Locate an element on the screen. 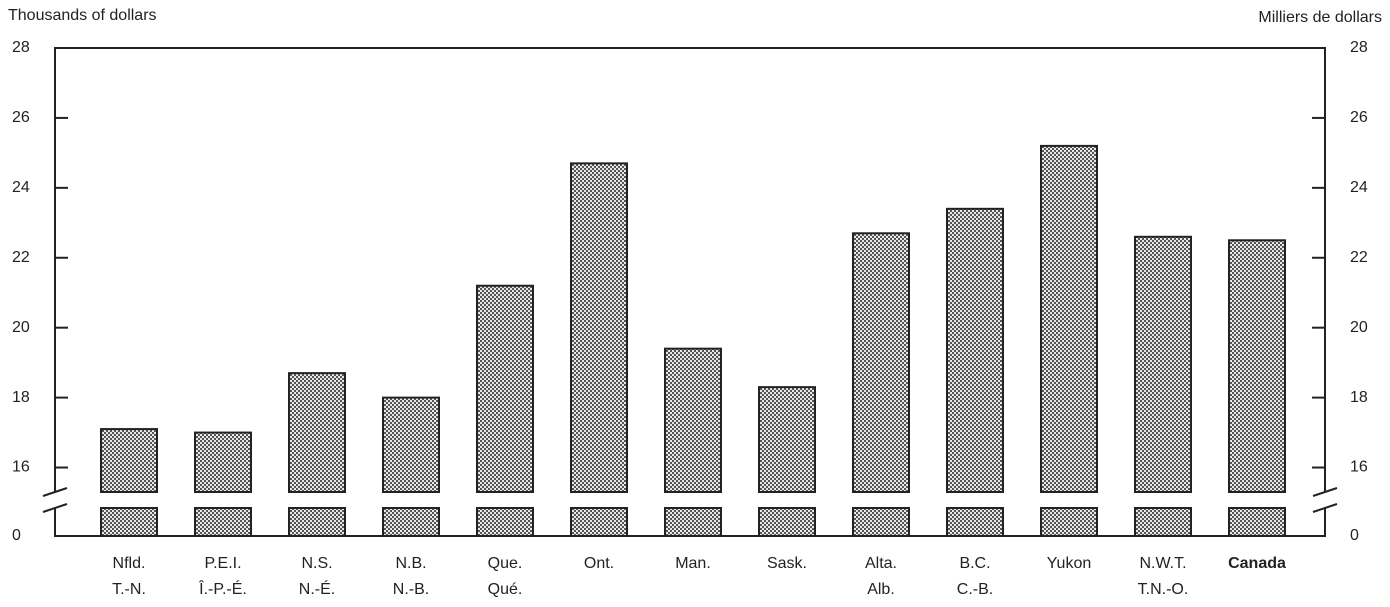 This screenshot has width=1390, height=607. y2-tick-label: 24 is located at coordinates (1359, 187).